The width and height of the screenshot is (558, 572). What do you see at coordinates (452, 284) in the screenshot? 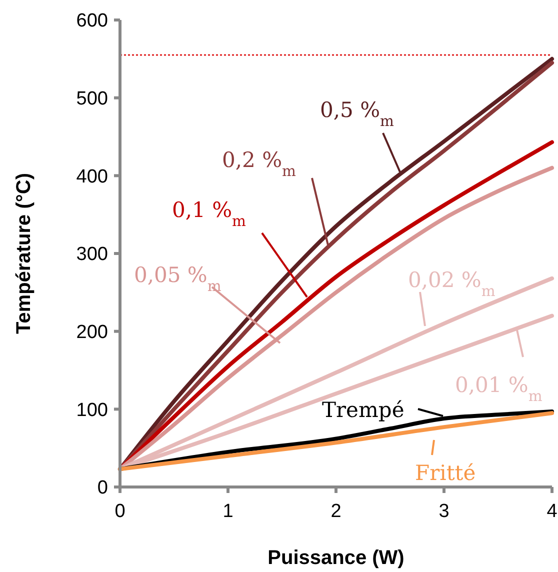
I see `series-label: 0,02 %$_{m}$` at bounding box center [452, 284].